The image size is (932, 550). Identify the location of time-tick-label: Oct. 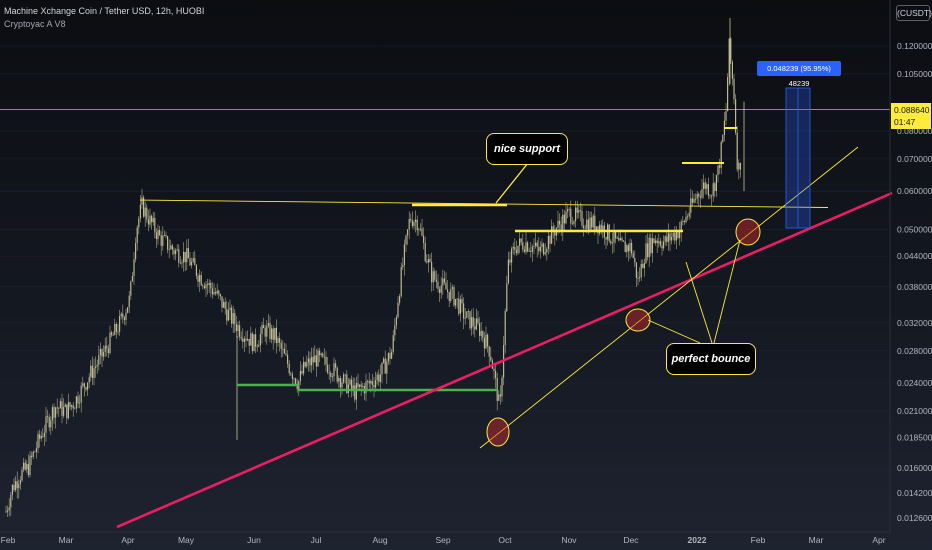
(505, 540).